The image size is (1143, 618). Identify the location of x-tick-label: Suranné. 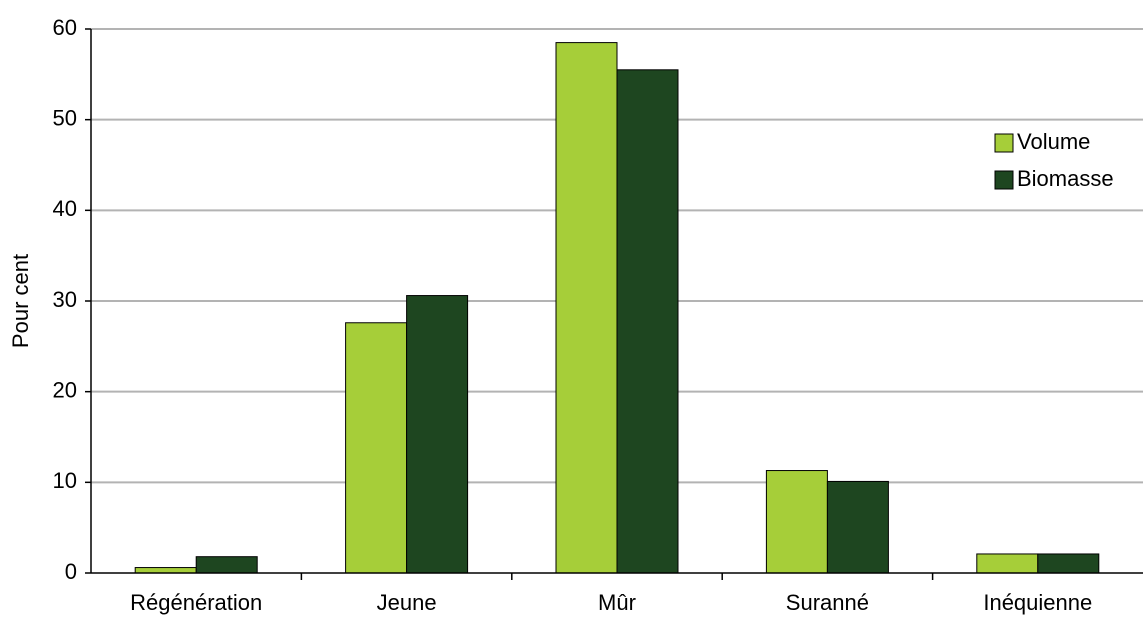
(827, 602).